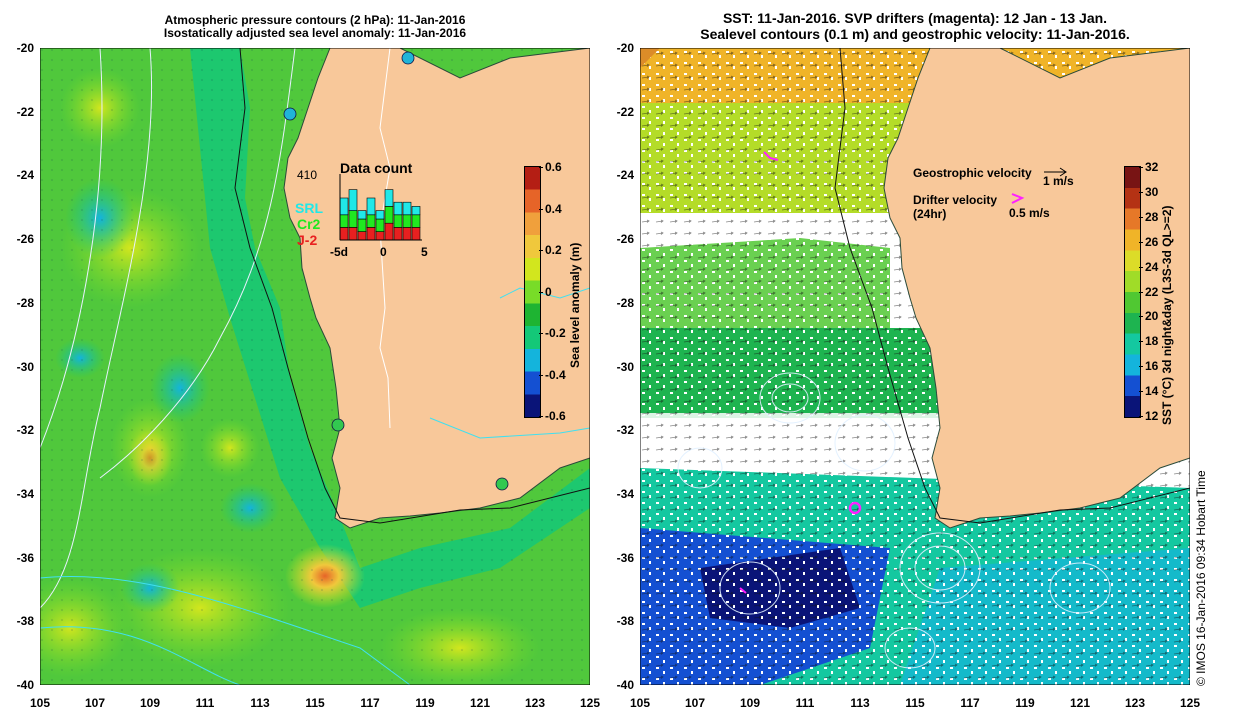 The height and width of the screenshot is (720, 1250). I want to click on axis-tick-label: 107, so click(95, 703).